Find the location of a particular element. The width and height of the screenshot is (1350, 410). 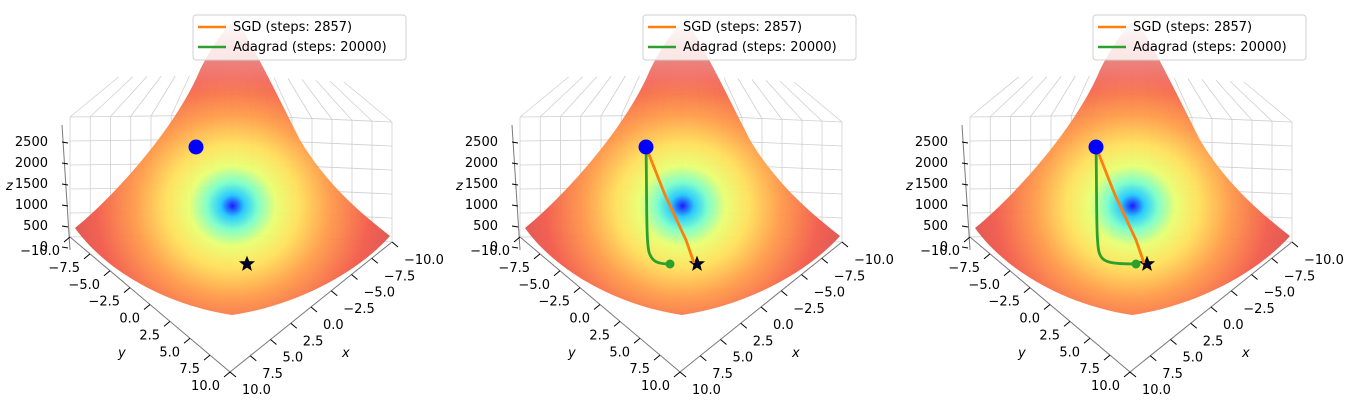

z-tick-label: 2500 is located at coordinates (931, 142).